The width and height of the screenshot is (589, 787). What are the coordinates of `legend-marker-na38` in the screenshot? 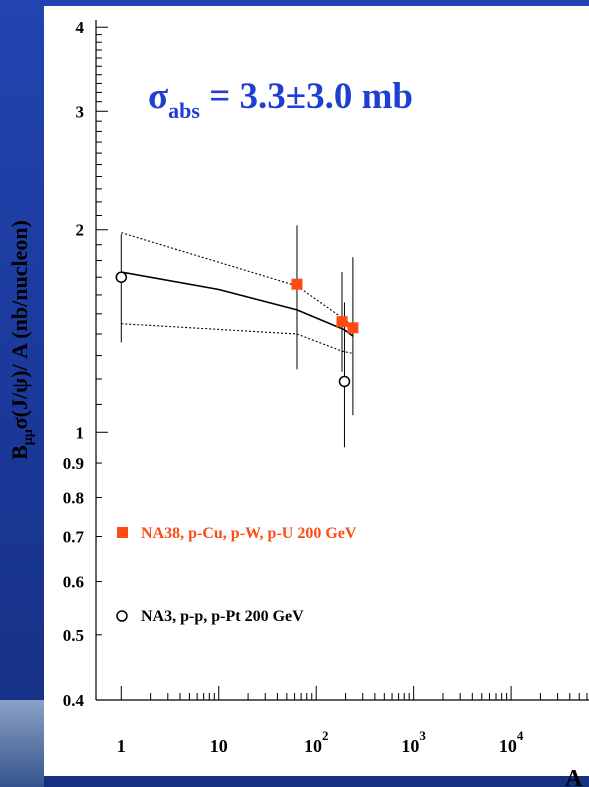 It's located at (122, 532).